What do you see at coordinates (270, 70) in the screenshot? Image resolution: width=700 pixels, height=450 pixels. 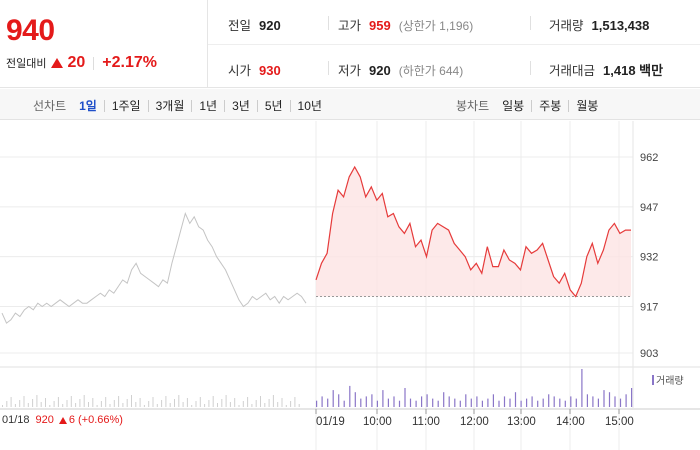 I see `stat-value: 930` at bounding box center [270, 70].